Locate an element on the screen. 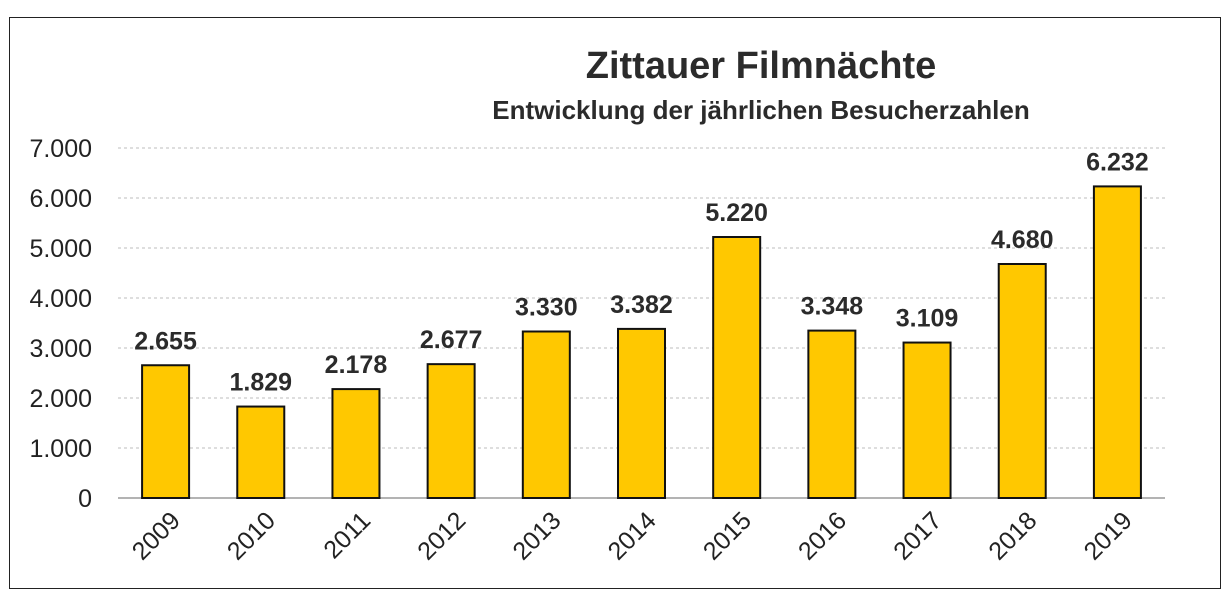 The image size is (1231, 611). bar-2014 is located at coordinates (641, 413).